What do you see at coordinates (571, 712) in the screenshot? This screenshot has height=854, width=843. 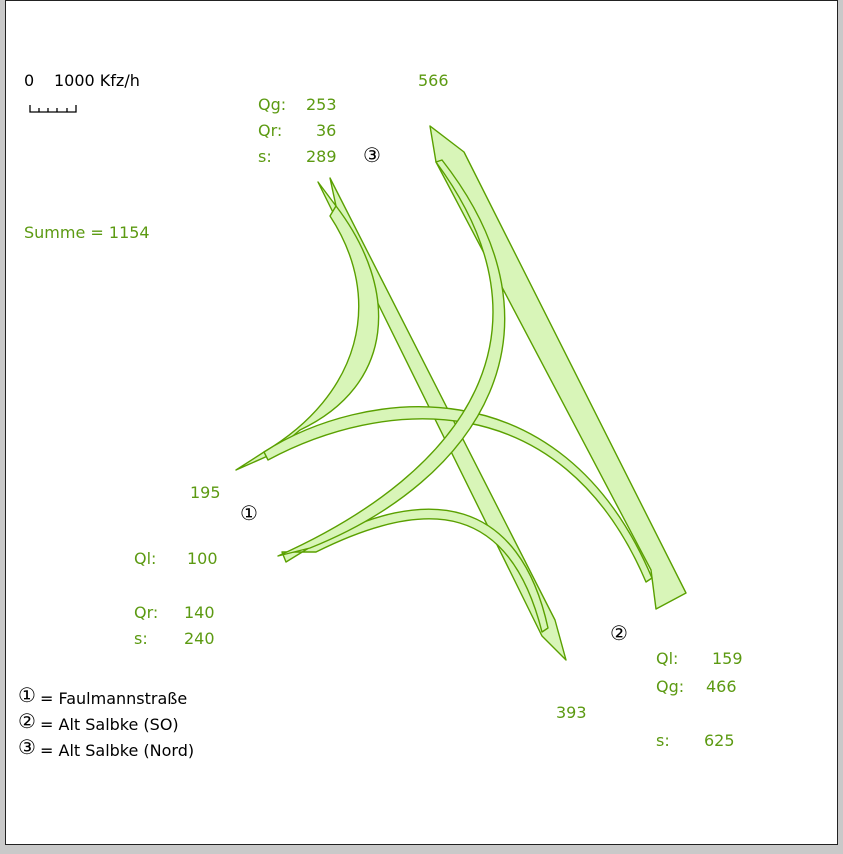 I see `node2-in-total: 393` at bounding box center [571, 712].